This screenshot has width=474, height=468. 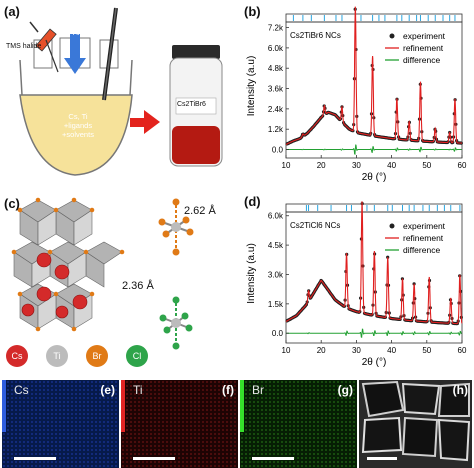 I want to click on panel-g-label: (g), so click(x=345, y=390).